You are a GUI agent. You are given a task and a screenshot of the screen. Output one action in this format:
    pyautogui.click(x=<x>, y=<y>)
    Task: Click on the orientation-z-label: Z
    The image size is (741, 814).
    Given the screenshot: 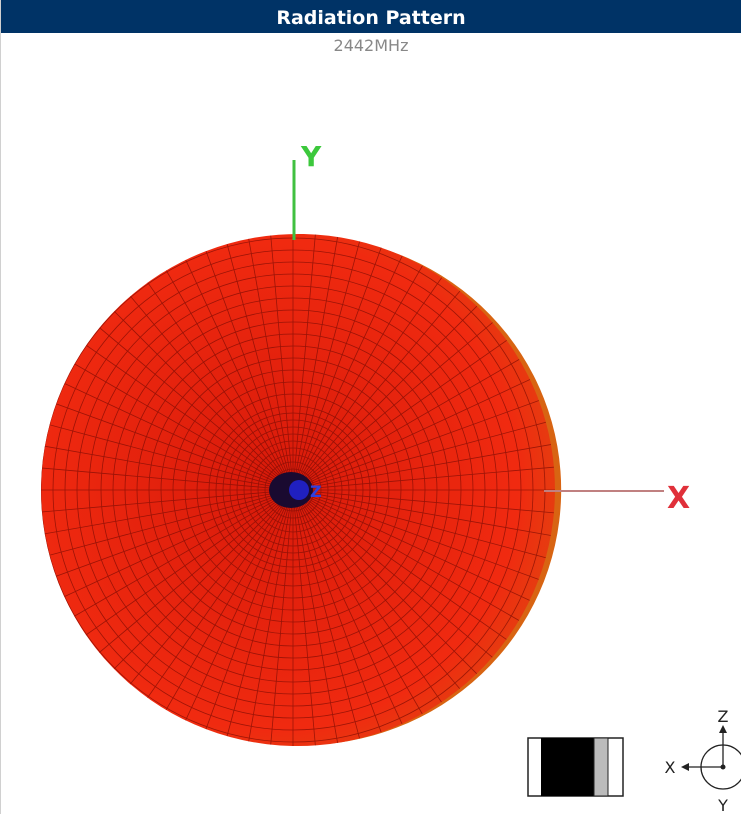 What is the action you would take?
    pyautogui.click(x=723, y=716)
    